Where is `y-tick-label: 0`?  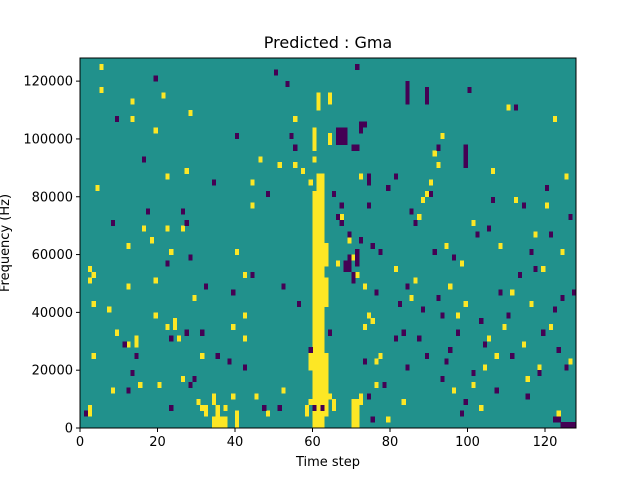 y-tick-label: 0 is located at coordinates (69, 429).